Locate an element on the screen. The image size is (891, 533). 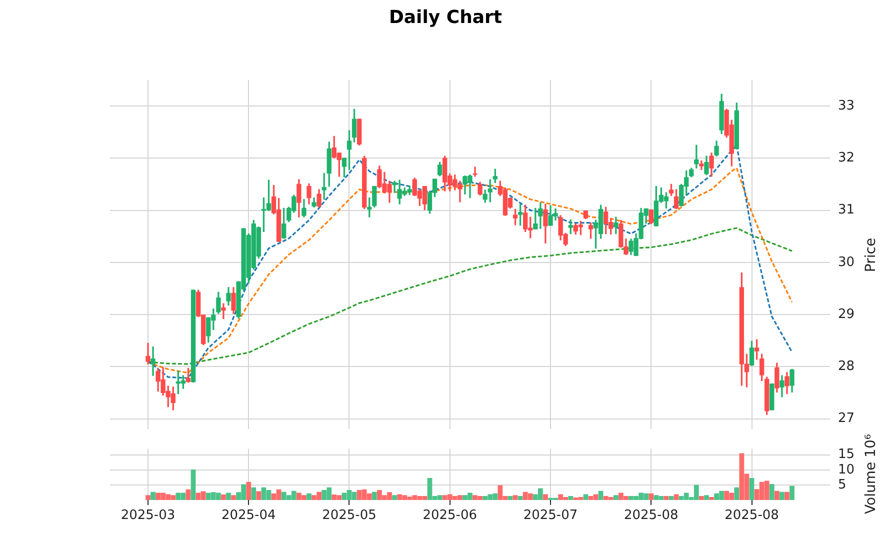
y-tick-label: 33 is located at coordinates (846, 106).